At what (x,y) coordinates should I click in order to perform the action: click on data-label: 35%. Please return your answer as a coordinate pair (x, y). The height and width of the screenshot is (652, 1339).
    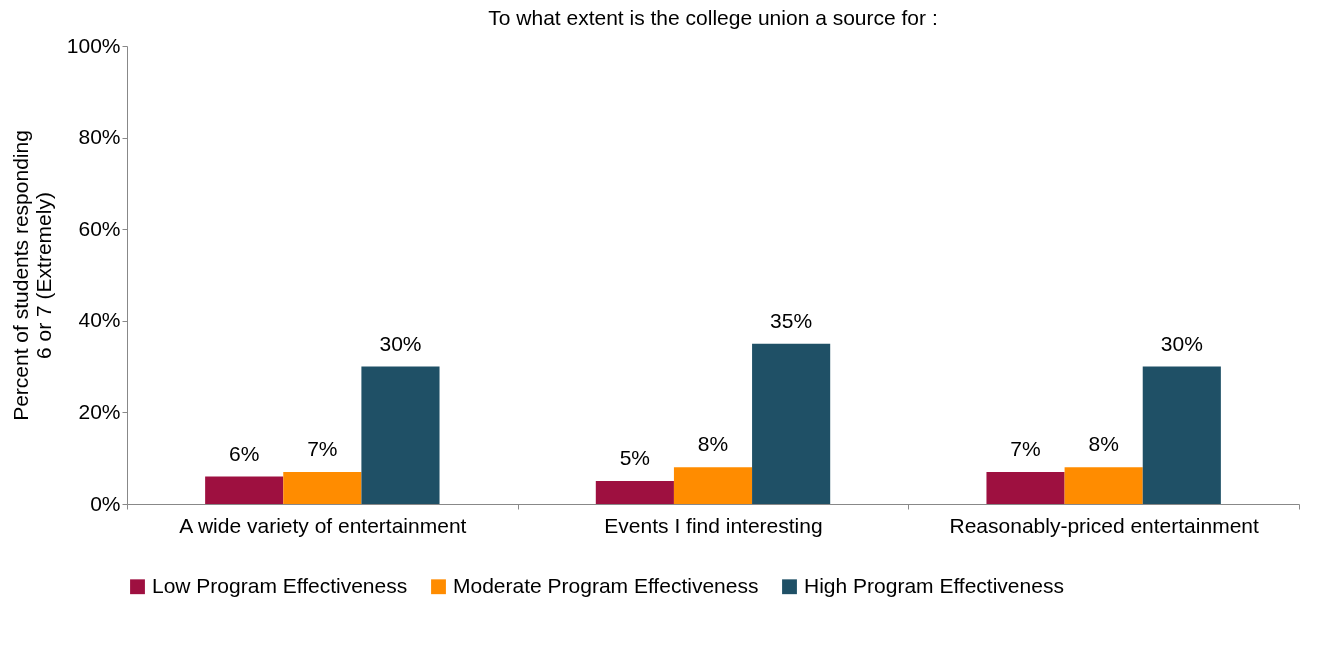
    Looking at the image, I should click on (791, 320).